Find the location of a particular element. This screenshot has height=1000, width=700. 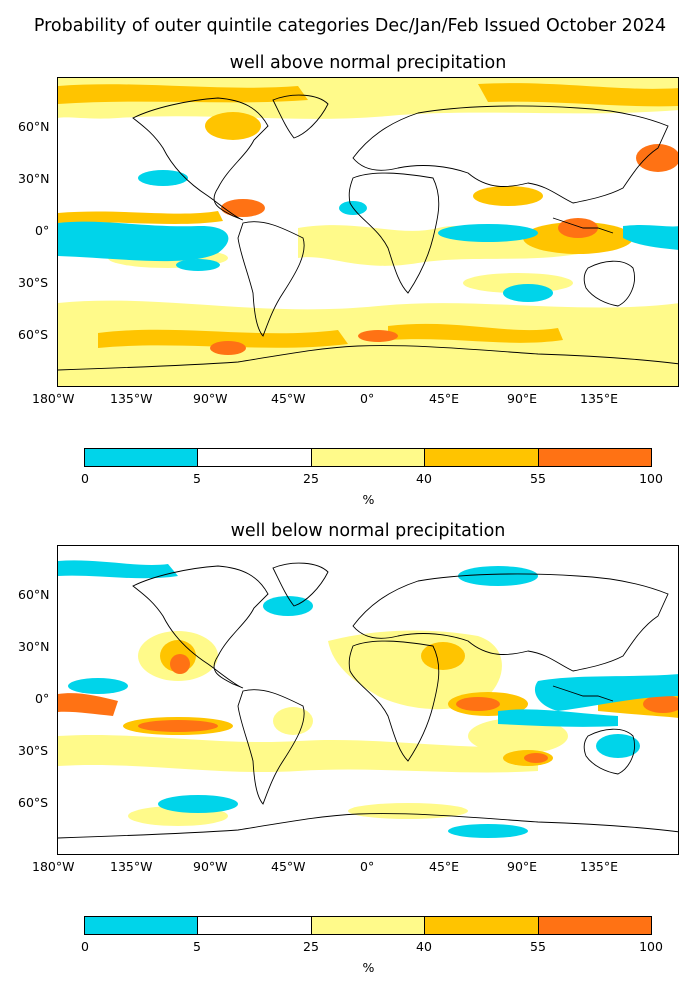

colorbar-tick-above-5: 5 is located at coordinates (197, 478).